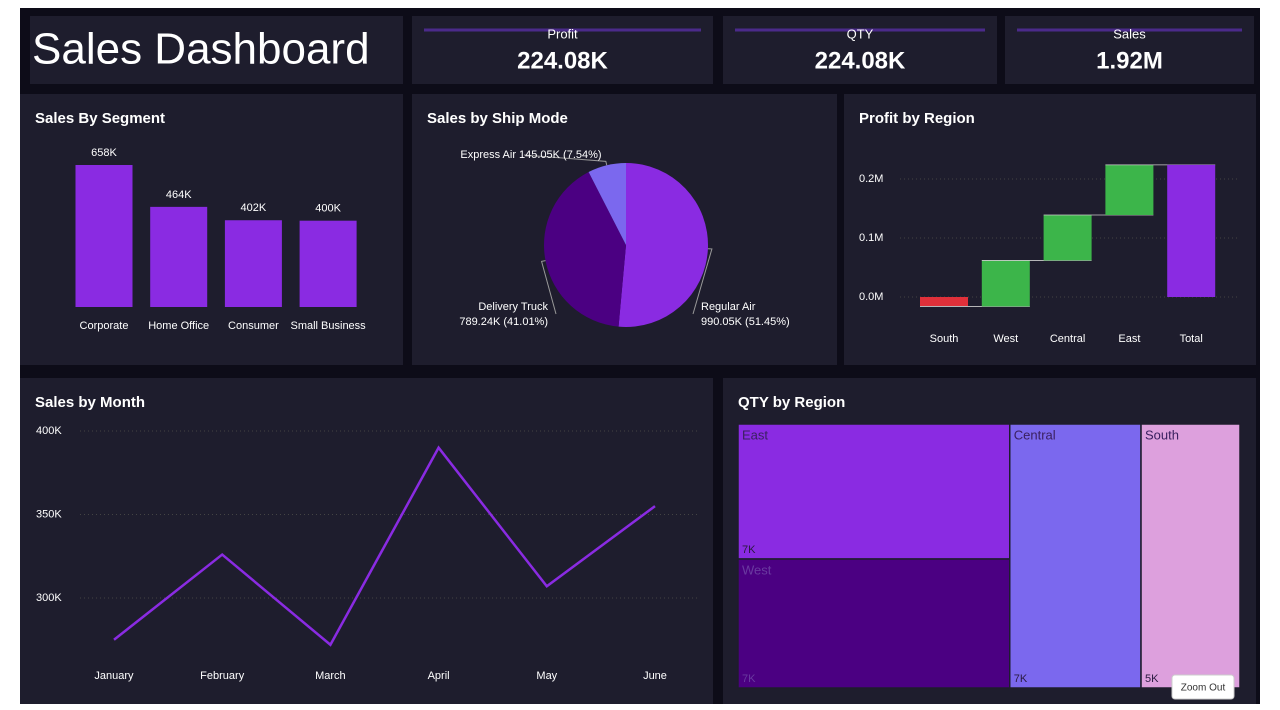 The height and width of the screenshot is (710, 1280). Describe the element at coordinates (49, 514) in the screenshot. I see `y-tick-label: 350K` at that location.